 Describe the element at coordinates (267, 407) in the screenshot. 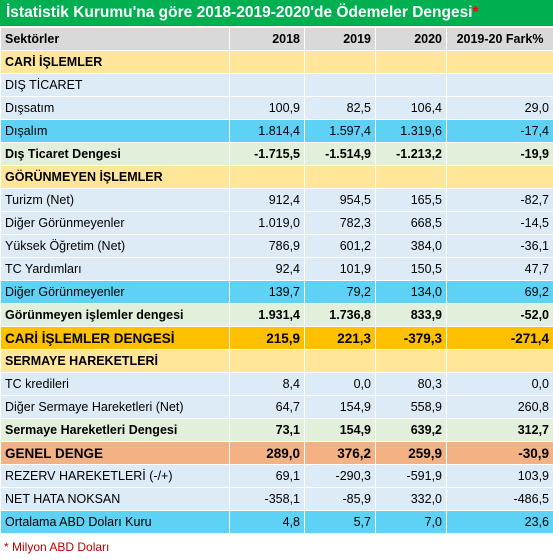

I see `cell-2018: 64,7` at that location.